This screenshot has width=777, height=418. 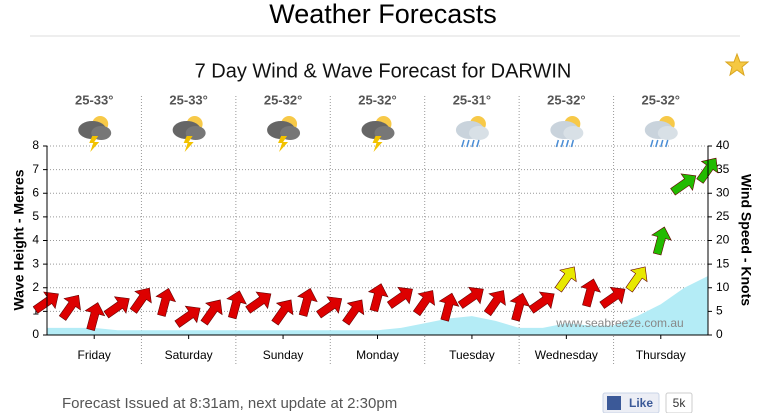 I want to click on x-tick-label: Sunday, so click(x=283, y=355).